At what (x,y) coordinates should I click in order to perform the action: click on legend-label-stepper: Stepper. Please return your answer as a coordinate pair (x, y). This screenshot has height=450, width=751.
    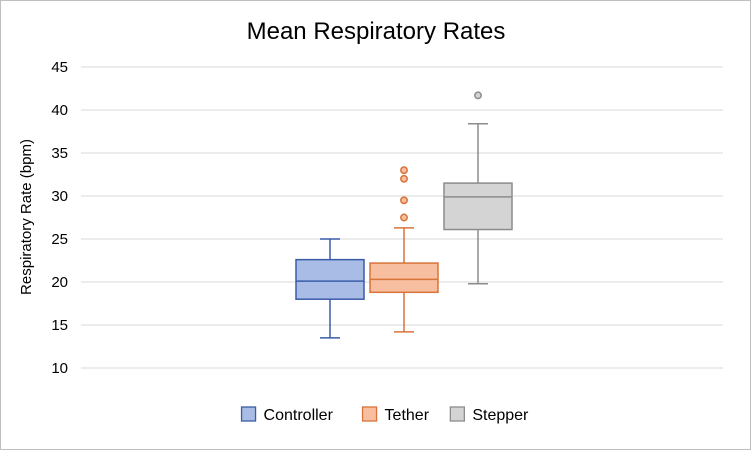
    Looking at the image, I should click on (500, 415).